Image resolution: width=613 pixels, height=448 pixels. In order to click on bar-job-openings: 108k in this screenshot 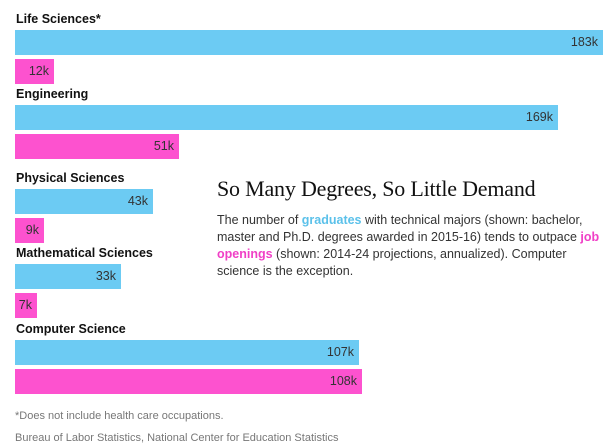, I will do `click(188, 381)`.